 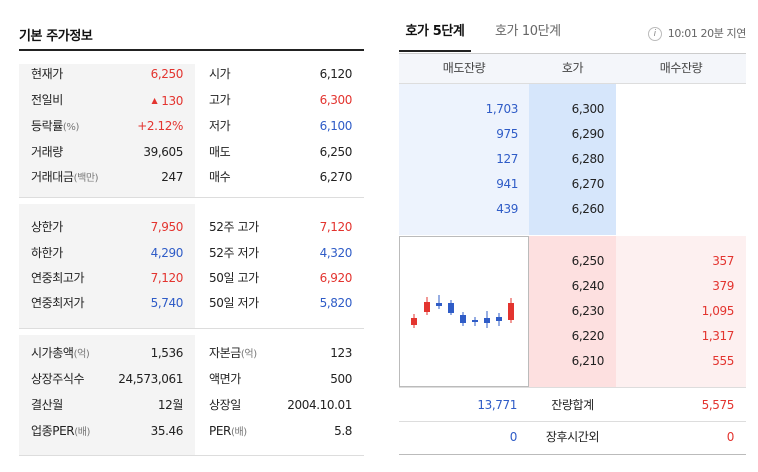 I want to click on ask-price-area, so click(x=572, y=159).